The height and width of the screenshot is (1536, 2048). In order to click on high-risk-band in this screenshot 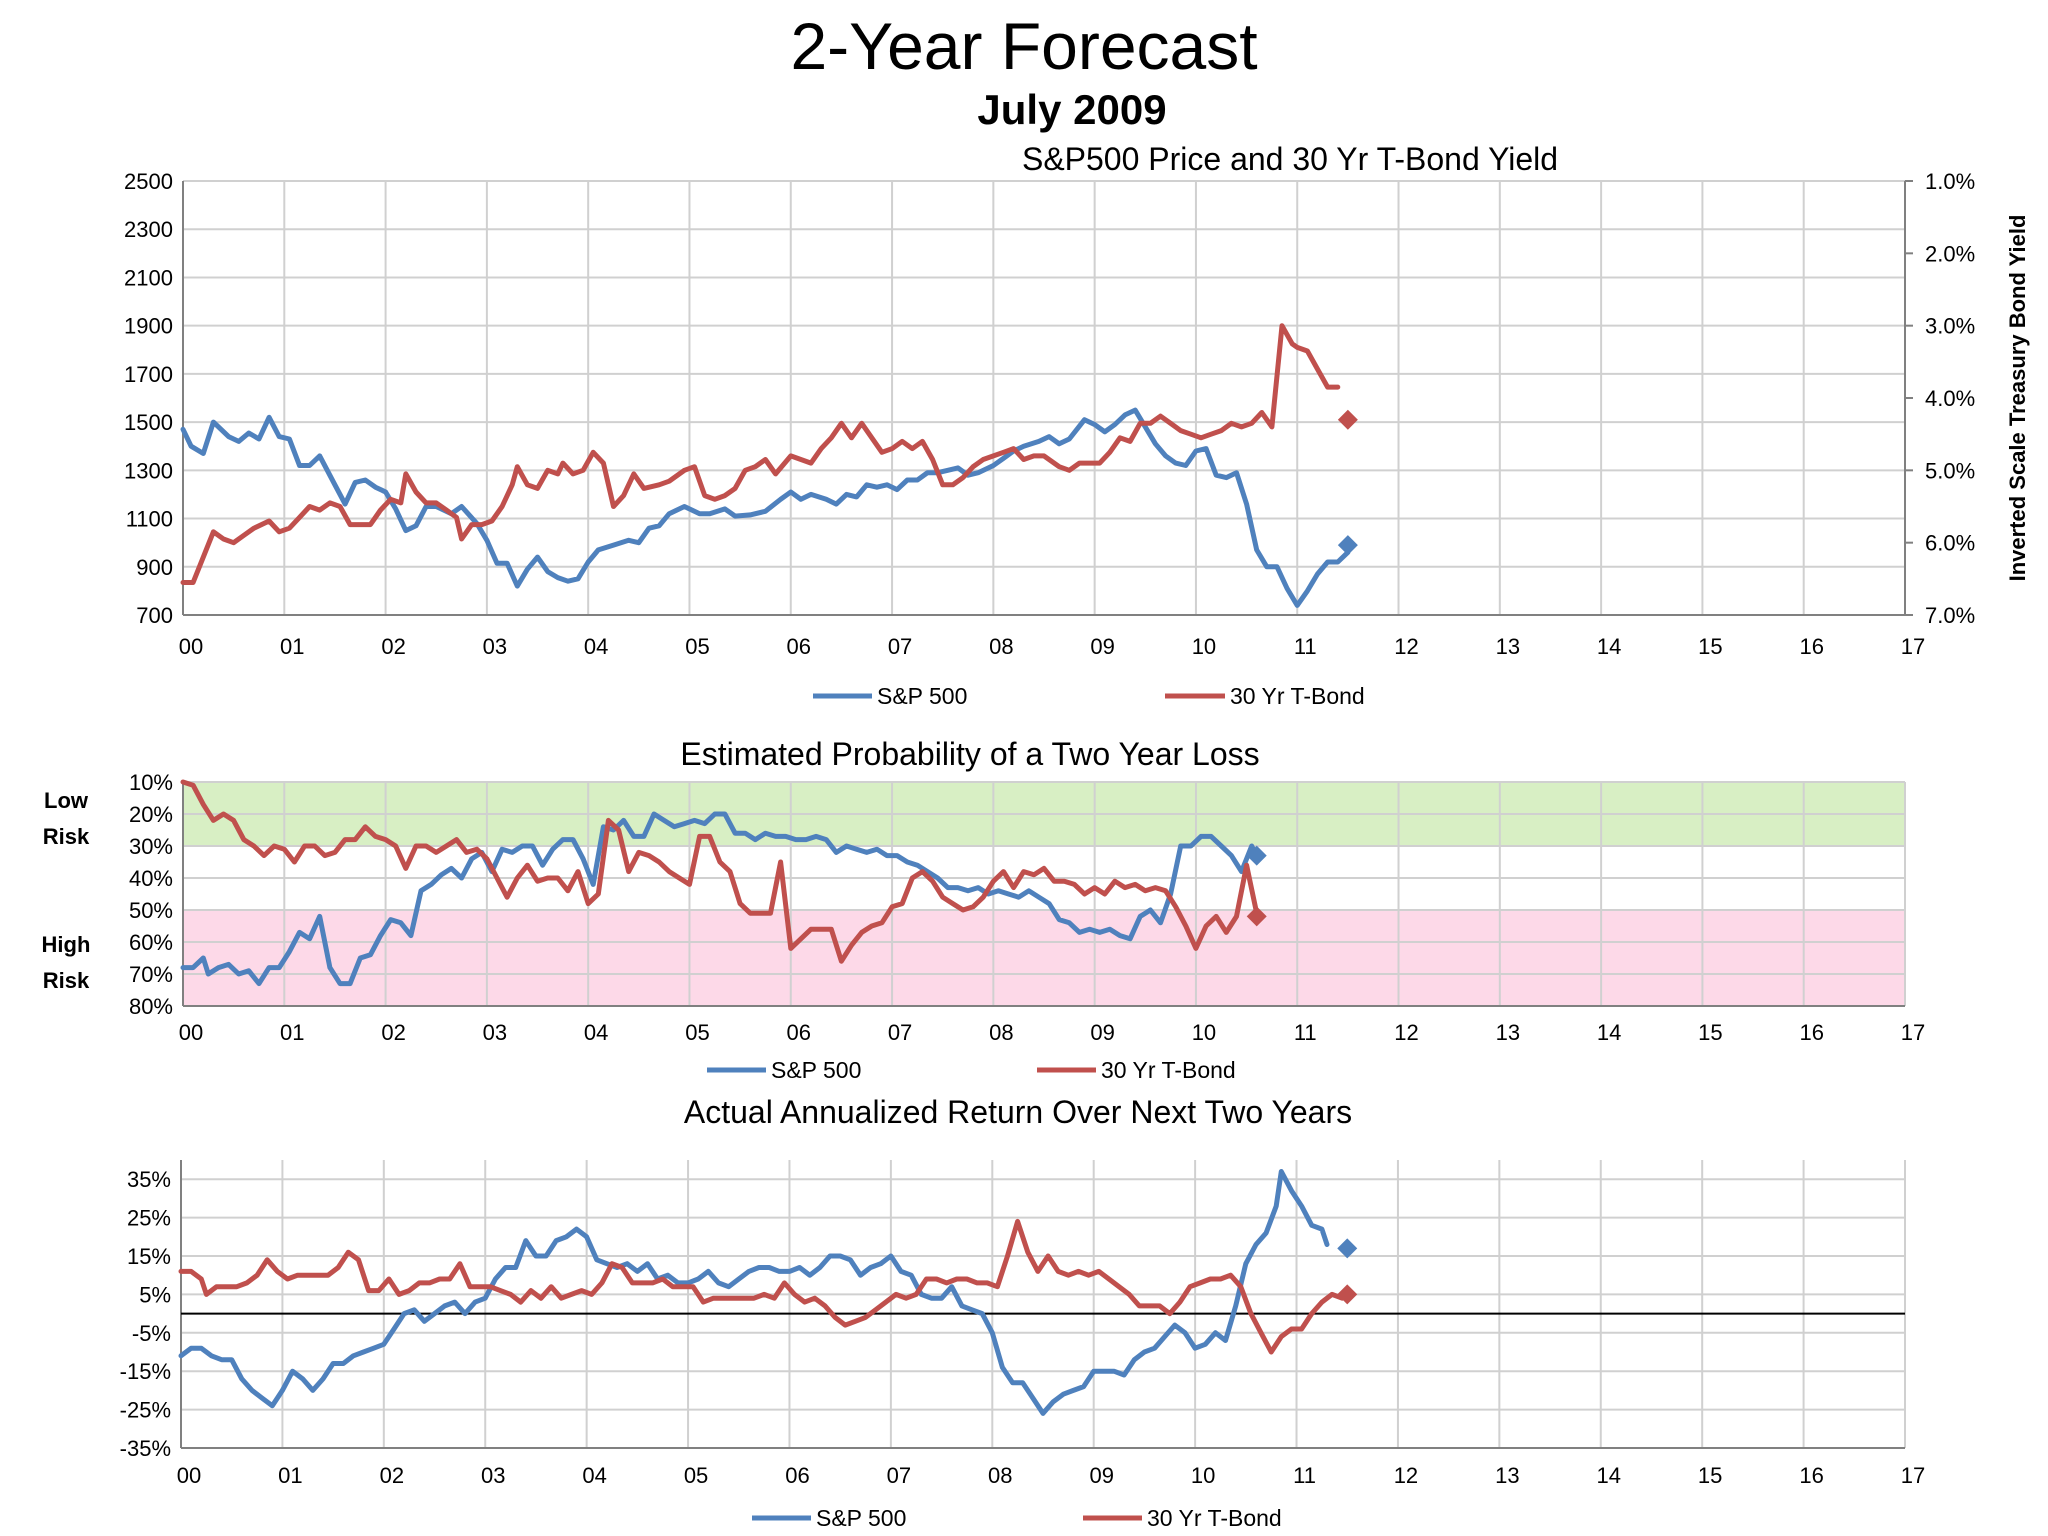, I will do `click(1044, 958)`.